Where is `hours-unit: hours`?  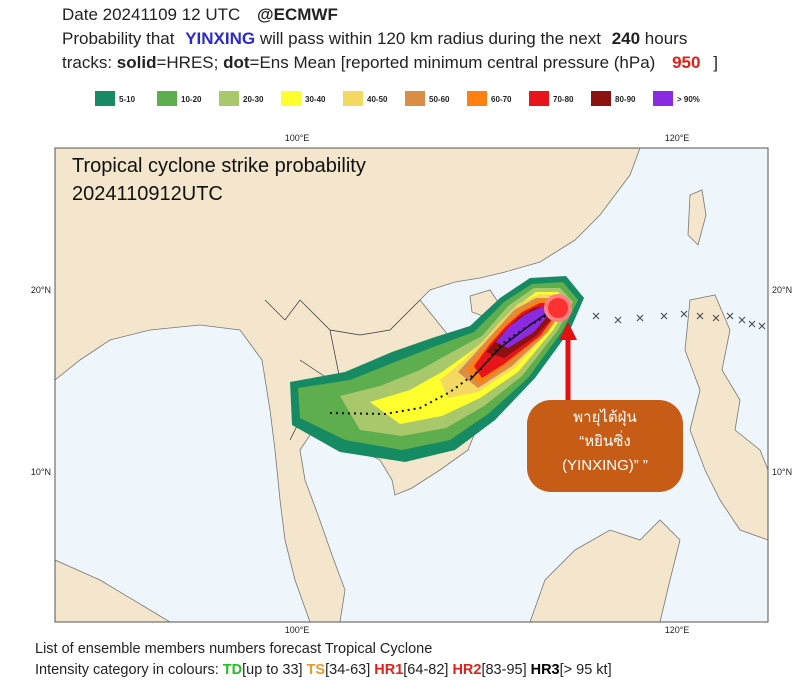
hours-unit: hours is located at coordinates (666, 38).